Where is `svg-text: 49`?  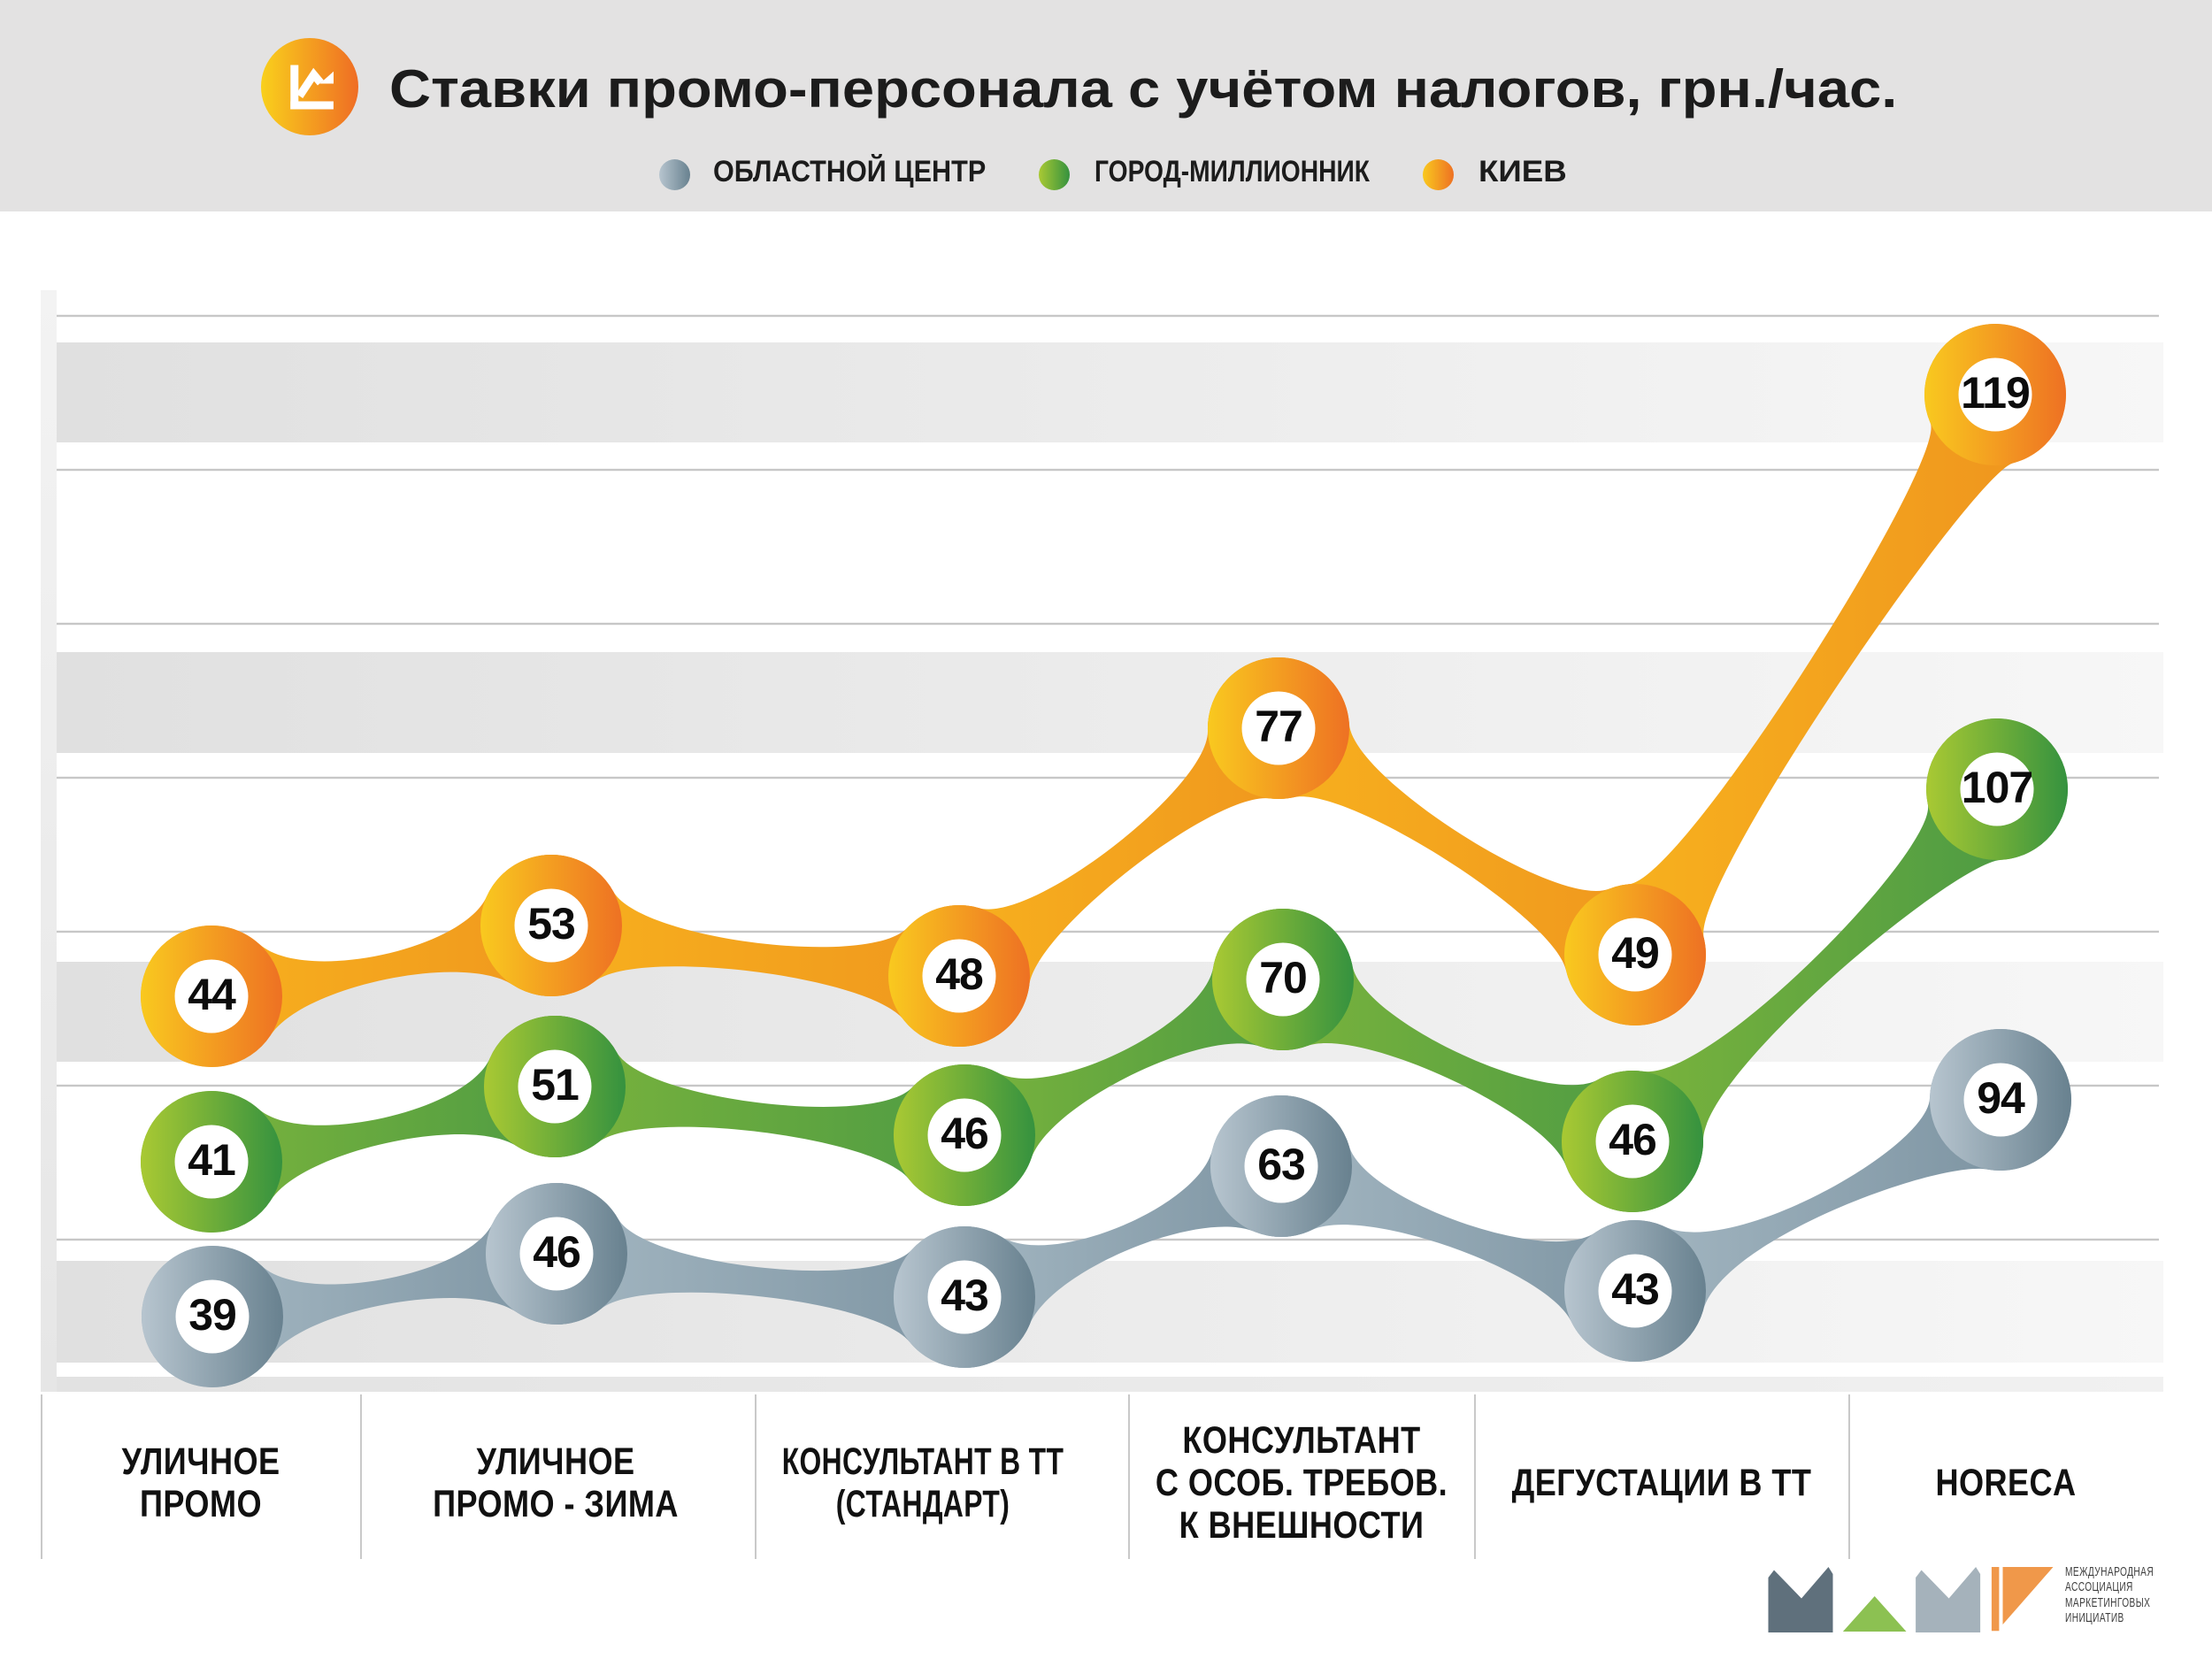 svg-text: 49 is located at coordinates (1635, 953).